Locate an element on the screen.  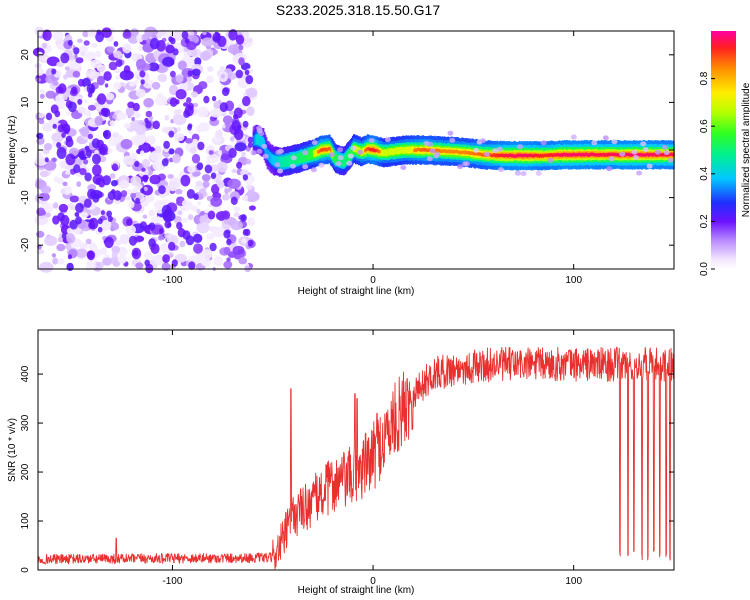
spectrogram-signal-ridge is located at coordinates (462, 150).